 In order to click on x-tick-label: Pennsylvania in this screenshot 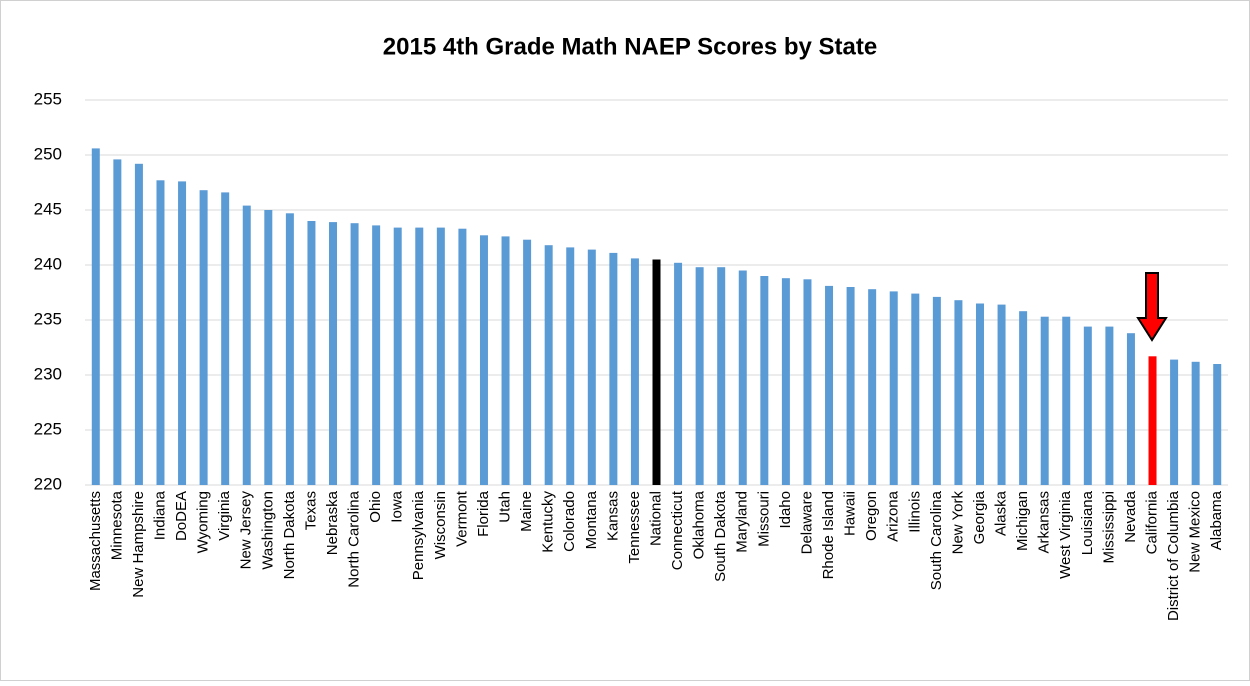, I will do `click(418, 535)`.